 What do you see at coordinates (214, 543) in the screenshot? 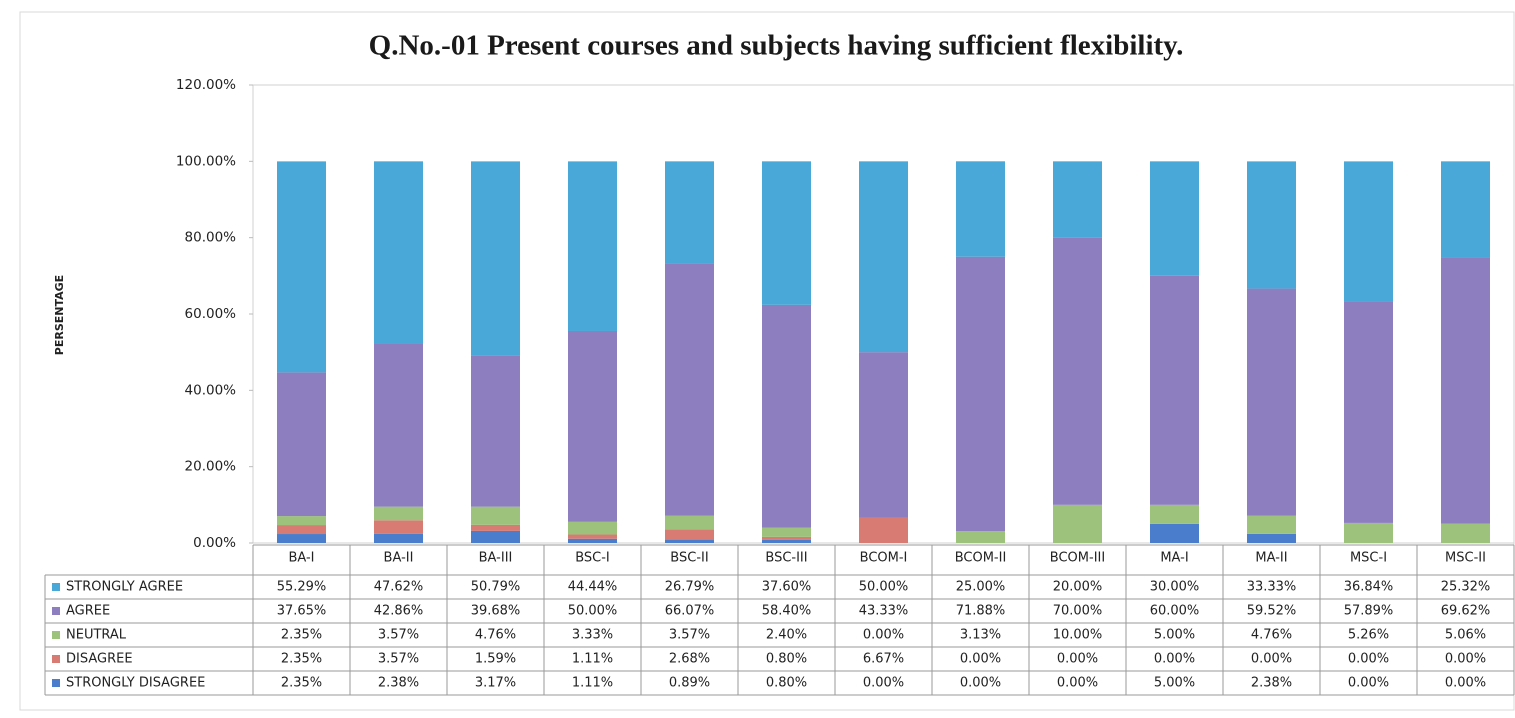
I see `y-tick-label: 0.00%` at bounding box center [214, 543].